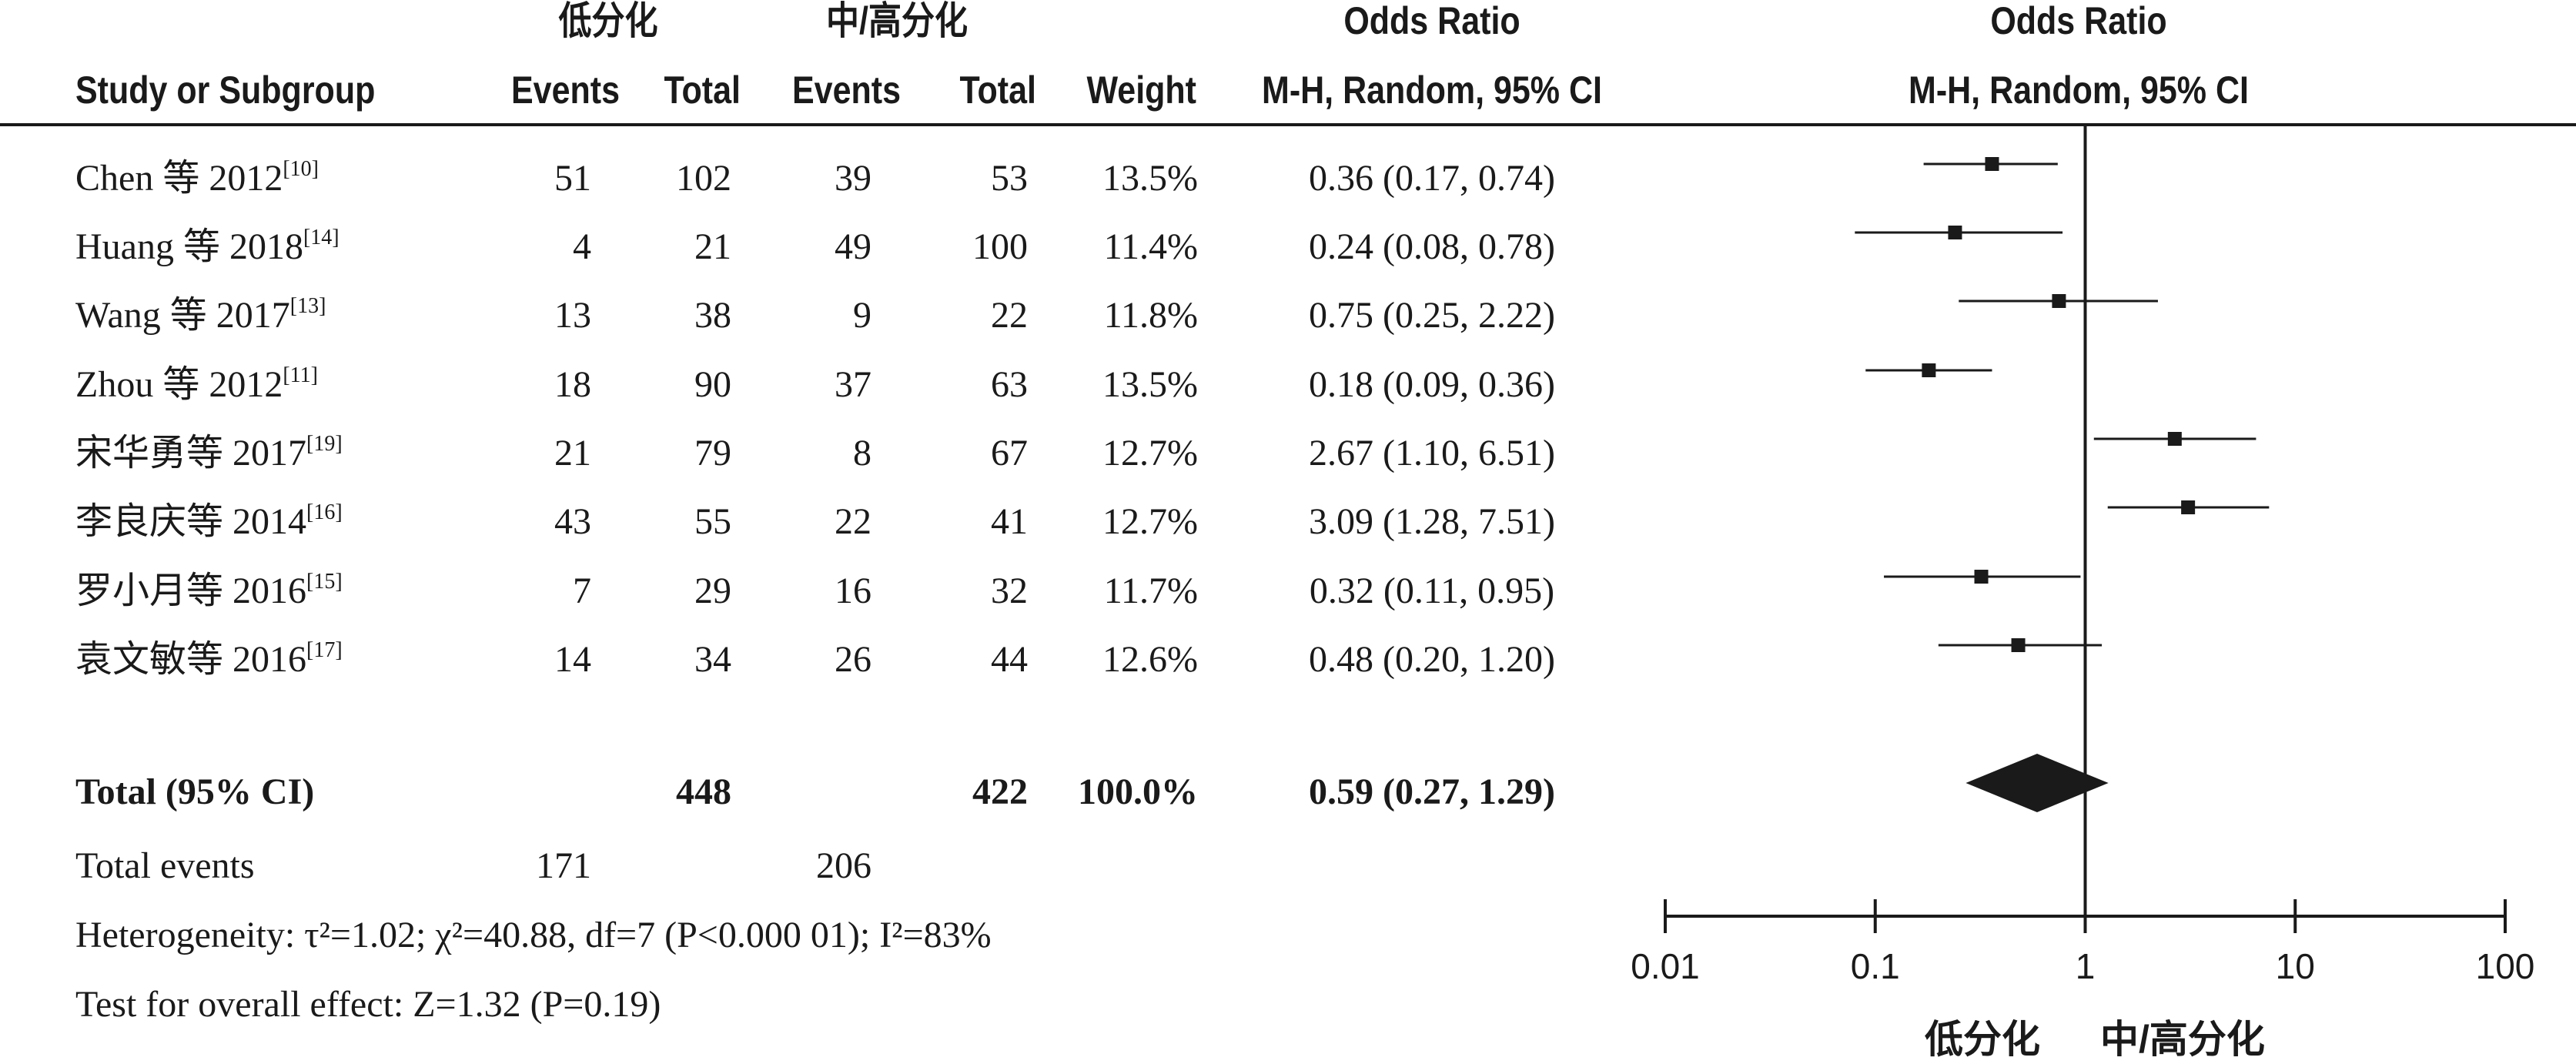 The width and height of the screenshot is (2576, 1064). What do you see at coordinates (1288, 124) in the screenshot?
I see `header-rule` at bounding box center [1288, 124].